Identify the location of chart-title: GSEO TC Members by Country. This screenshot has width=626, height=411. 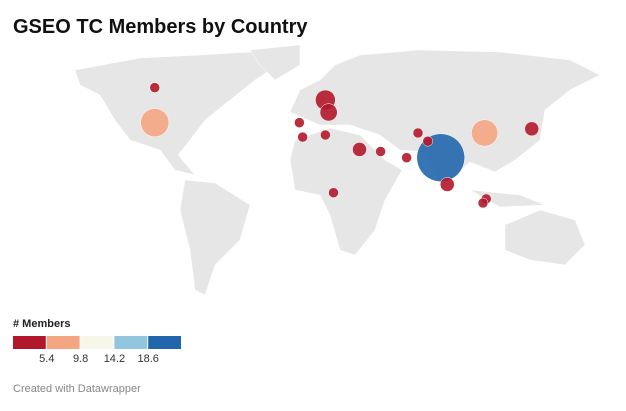
(160, 27).